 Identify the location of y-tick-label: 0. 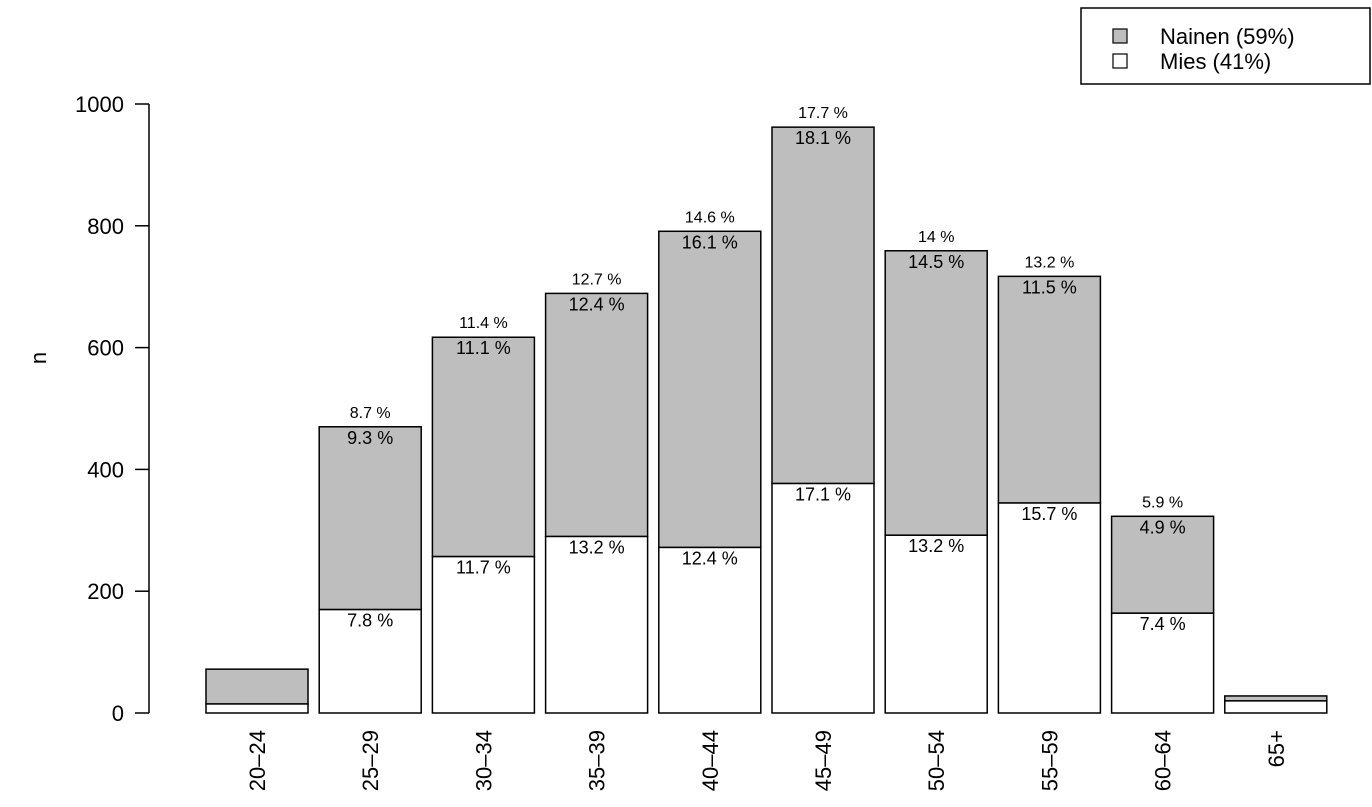
(118, 713).